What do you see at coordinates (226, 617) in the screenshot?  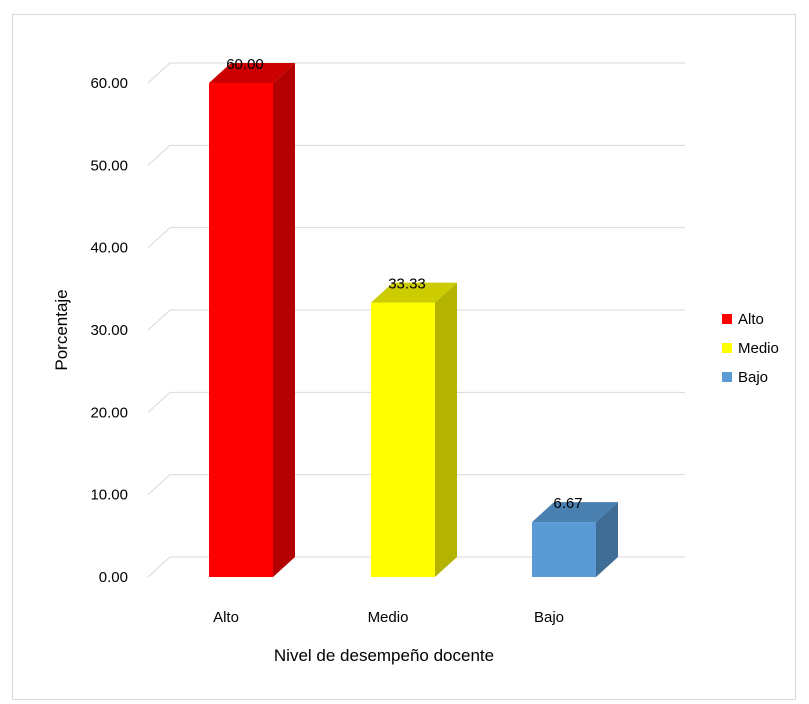 I see `x-tick-label: Alto` at bounding box center [226, 617].